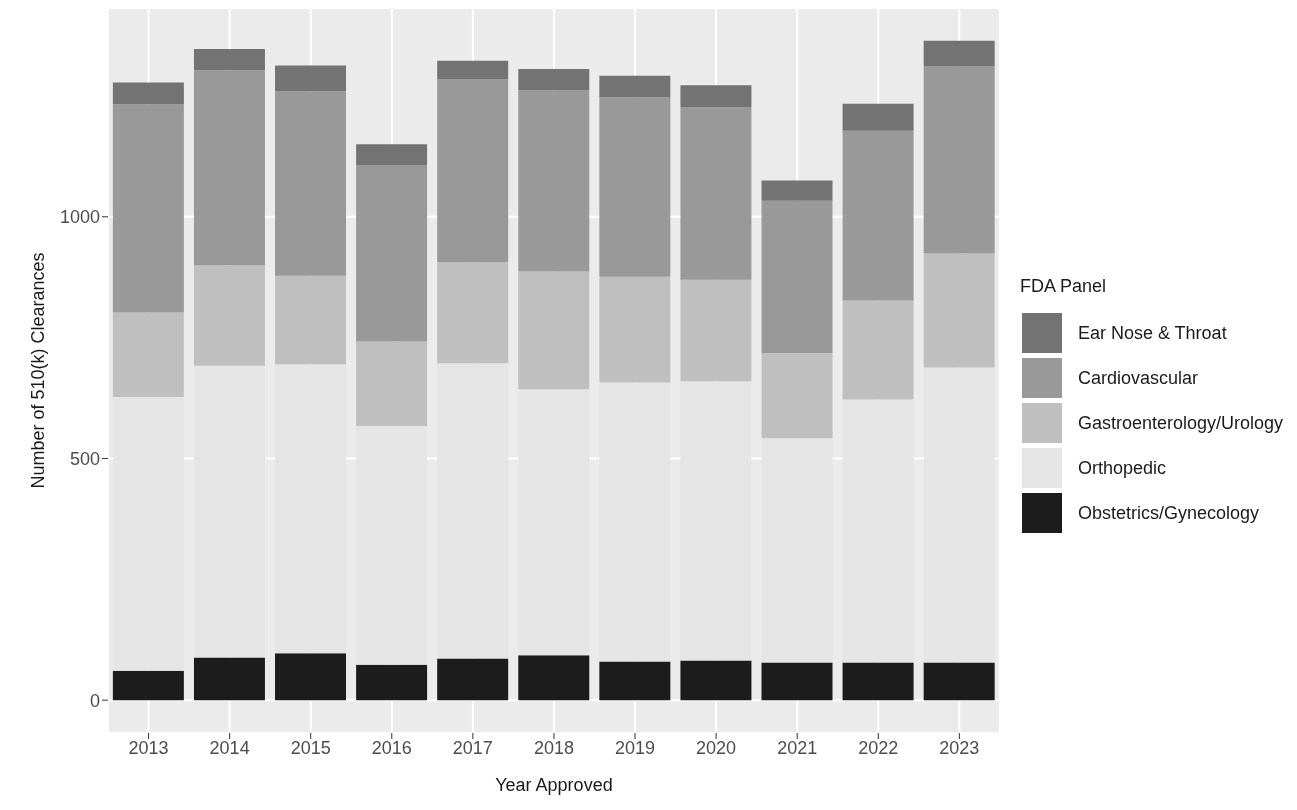 The image size is (1297, 810). What do you see at coordinates (229, 747) in the screenshot?
I see `x-tick-label: 2014` at bounding box center [229, 747].